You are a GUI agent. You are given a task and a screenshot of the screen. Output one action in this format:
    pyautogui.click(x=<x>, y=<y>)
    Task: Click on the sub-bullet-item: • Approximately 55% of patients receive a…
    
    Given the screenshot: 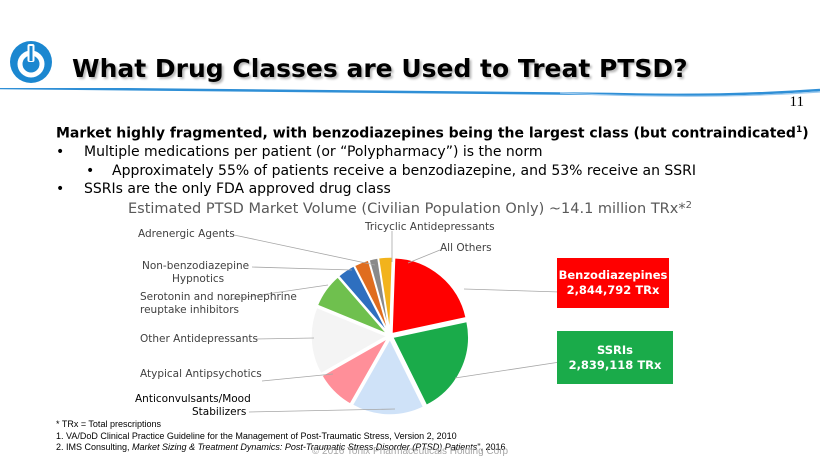 What is the action you would take?
    pyautogui.click(x=436, y=171)
    